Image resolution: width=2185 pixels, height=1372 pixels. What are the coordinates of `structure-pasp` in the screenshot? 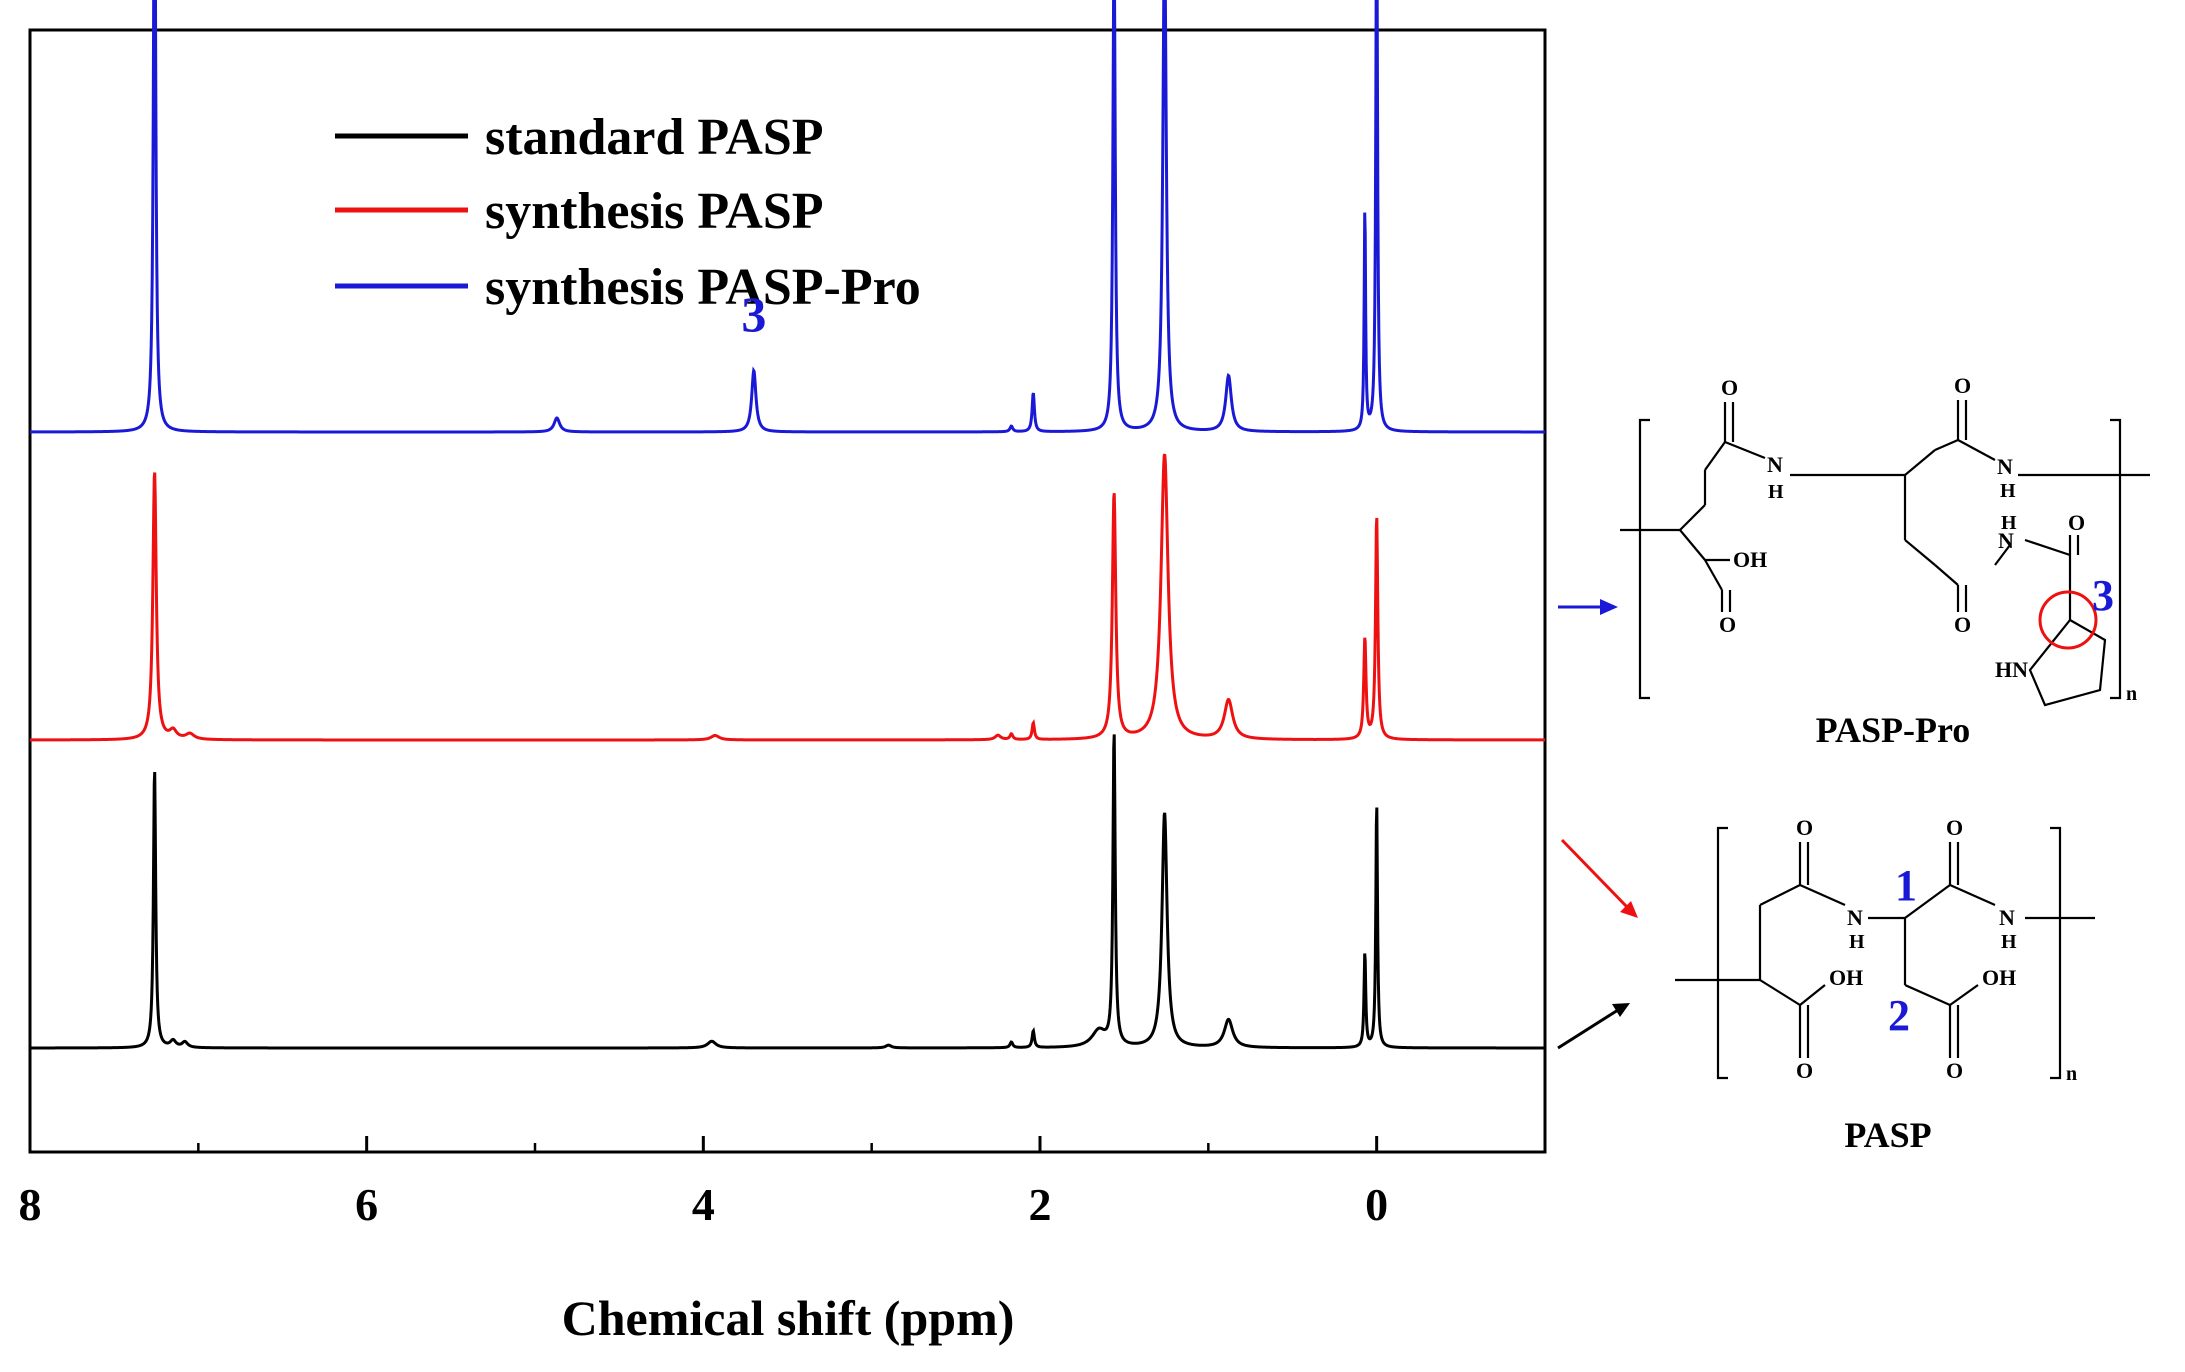 It's located at (1885, 953).